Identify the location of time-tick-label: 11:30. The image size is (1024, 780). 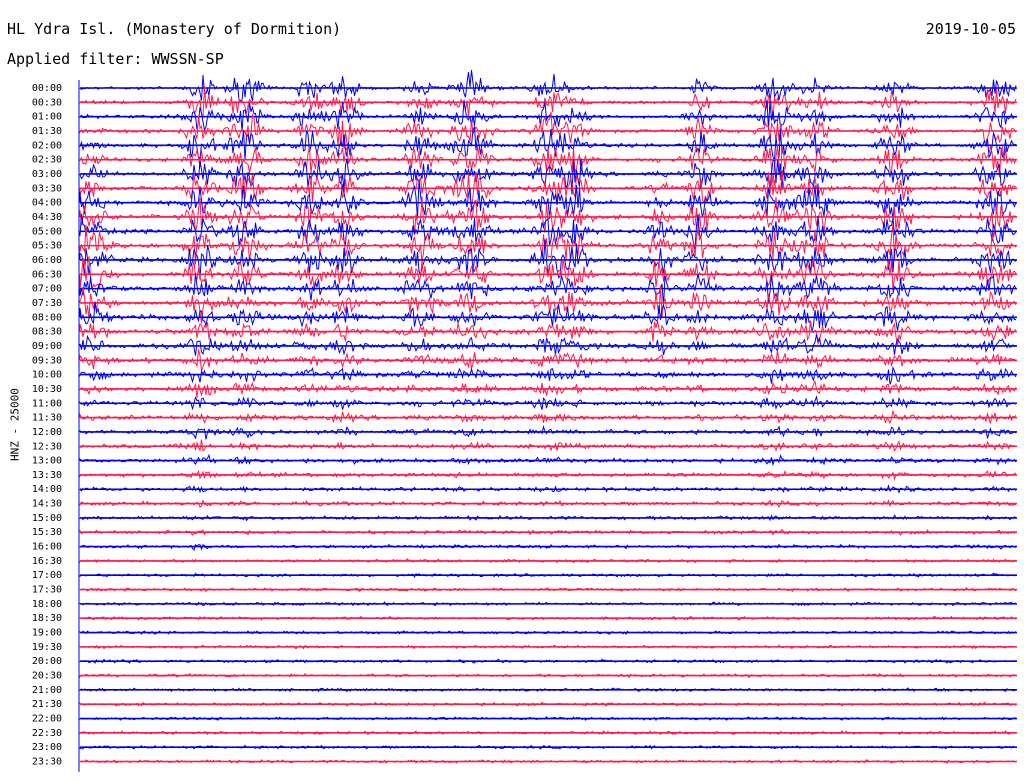
(47, 418).